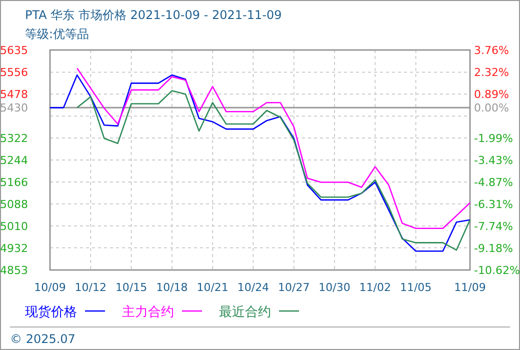 Image resolution: width=520 pixels, height=350 pixels. I want to click on y2-tick-label: -3.43%, so click(493, 160).